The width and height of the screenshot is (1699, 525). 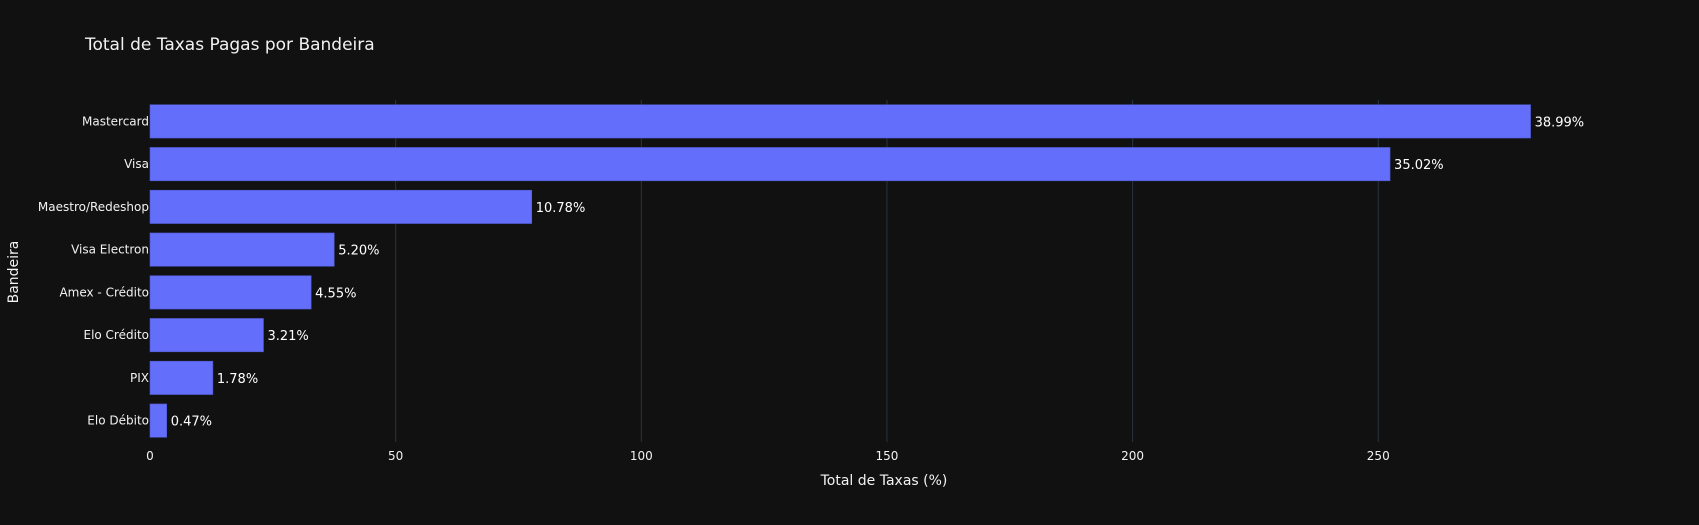 What do you see at coordinates (206, 335) in the screenshot?
I see `bar-elo-cr-dito` at bounding box center [206, 335].